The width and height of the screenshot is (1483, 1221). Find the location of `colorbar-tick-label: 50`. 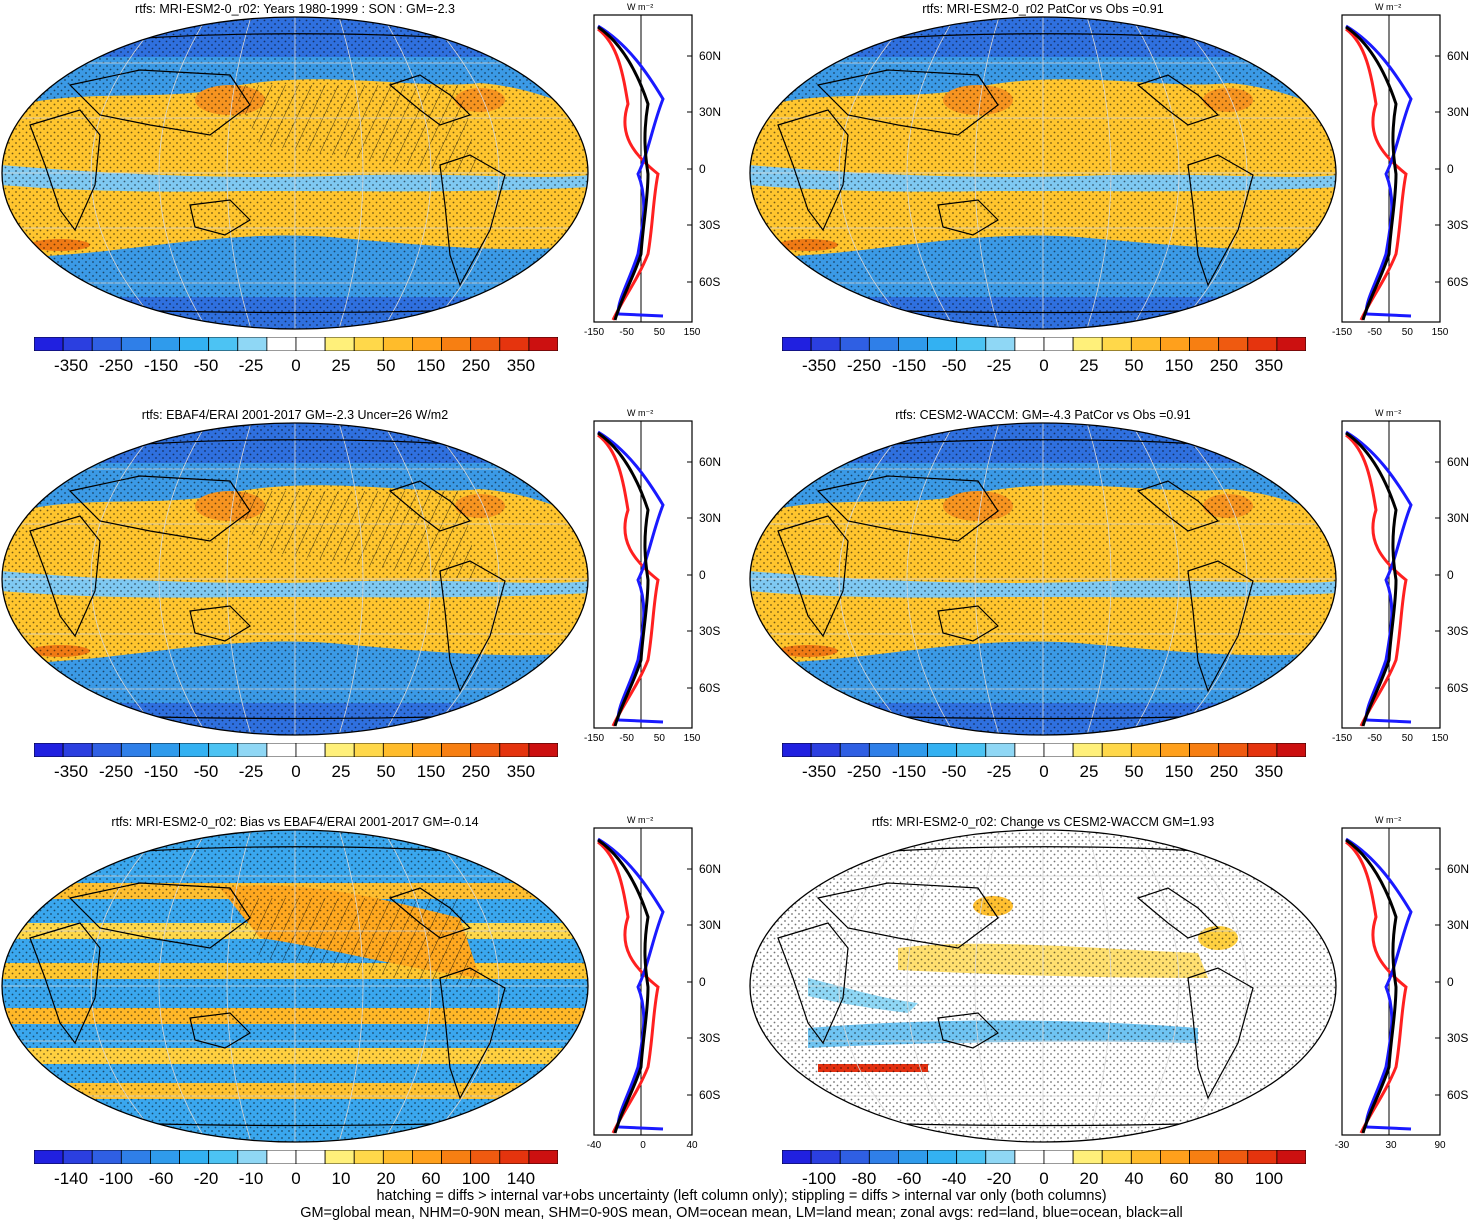

colorbar-tick-label: 50 is located at coordinates (386, 365).